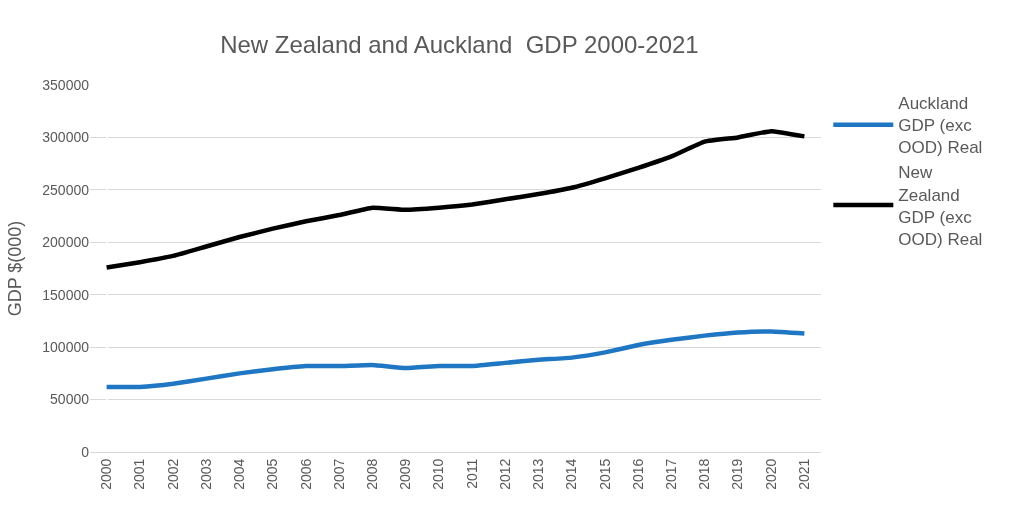 Image resolution: width=1021 pixels, height=522 pixels. What do you see at coordinates (15, 268) in the screenshot?
I see `y-axis-title: GDP $(000)` at bounding box center [15, 268].